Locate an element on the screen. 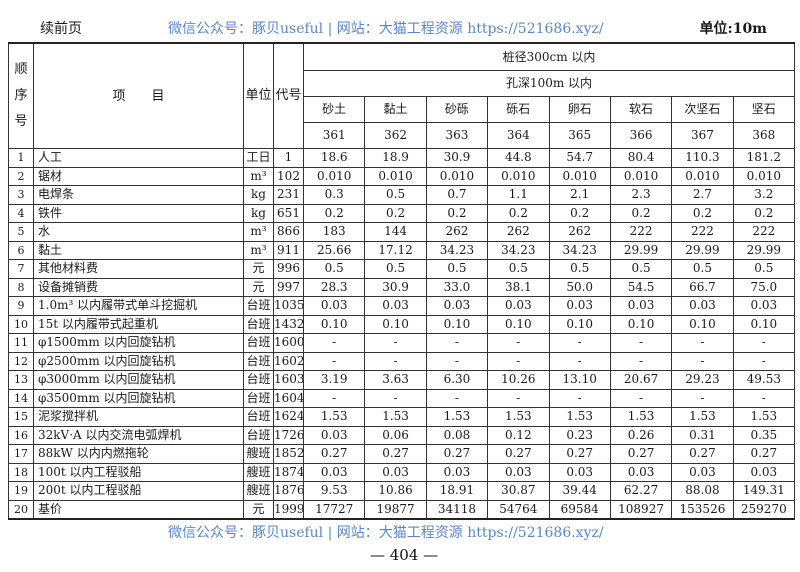 This screenshot has width=800, height=572. soil-type-header: 软石 is located at coordinates (641, 109).